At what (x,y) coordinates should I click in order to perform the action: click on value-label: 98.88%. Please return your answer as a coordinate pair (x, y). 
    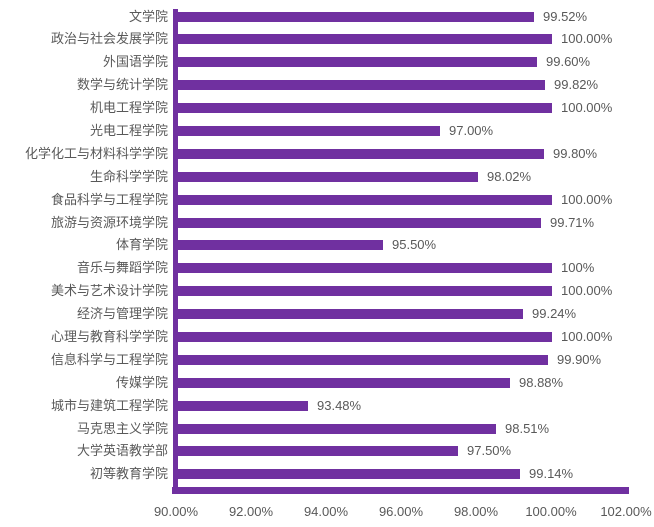
    Looking at the image, I should click on (541, 382).